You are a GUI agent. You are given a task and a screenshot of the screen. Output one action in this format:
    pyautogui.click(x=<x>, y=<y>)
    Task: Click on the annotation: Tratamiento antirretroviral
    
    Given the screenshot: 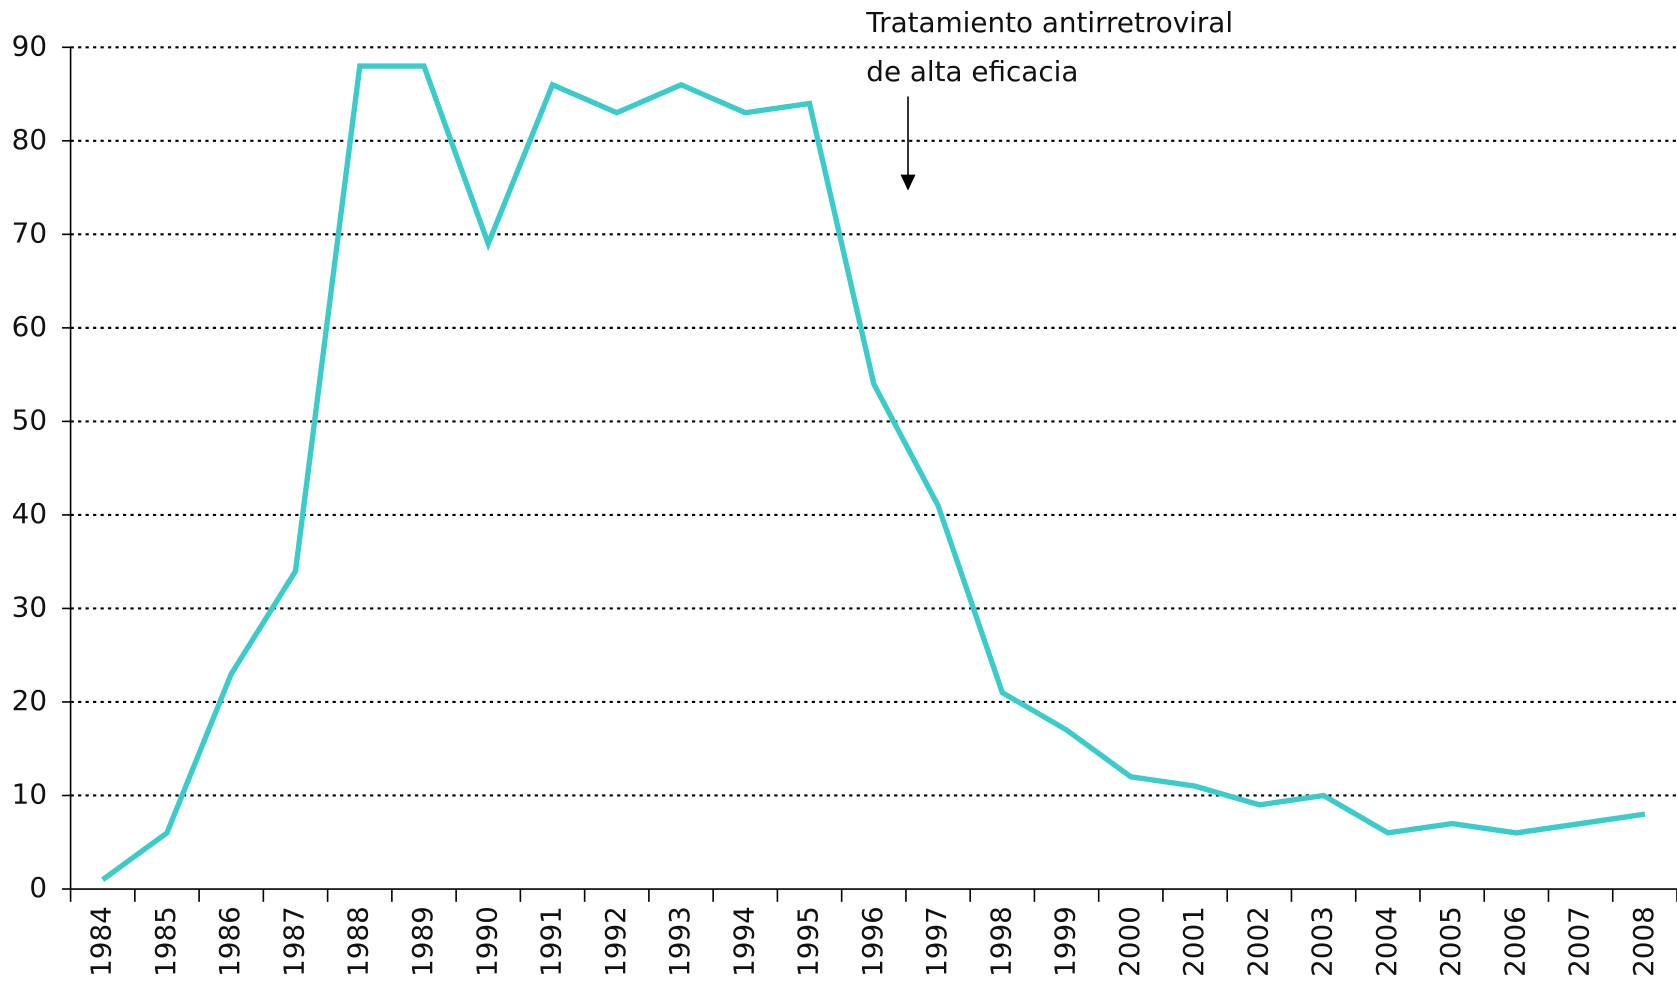 What is the action you would take?
    pyautogui.click(x=1049, y=22)
    